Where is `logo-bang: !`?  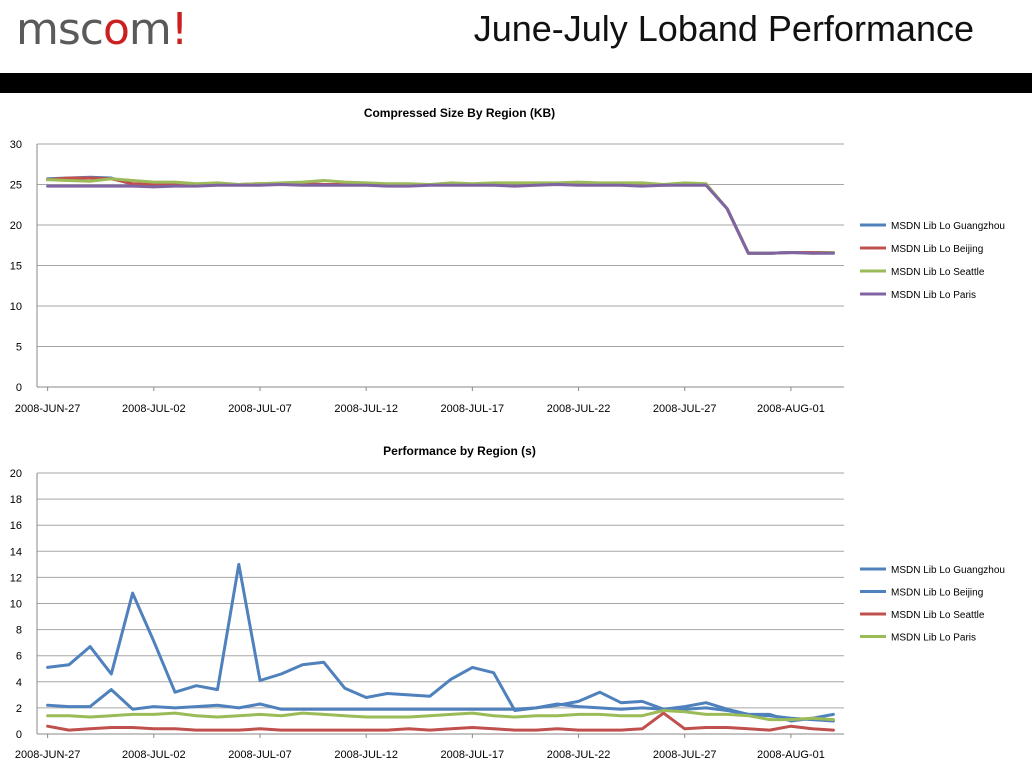
logo-bang: ! is located at coordinates (179, 29).